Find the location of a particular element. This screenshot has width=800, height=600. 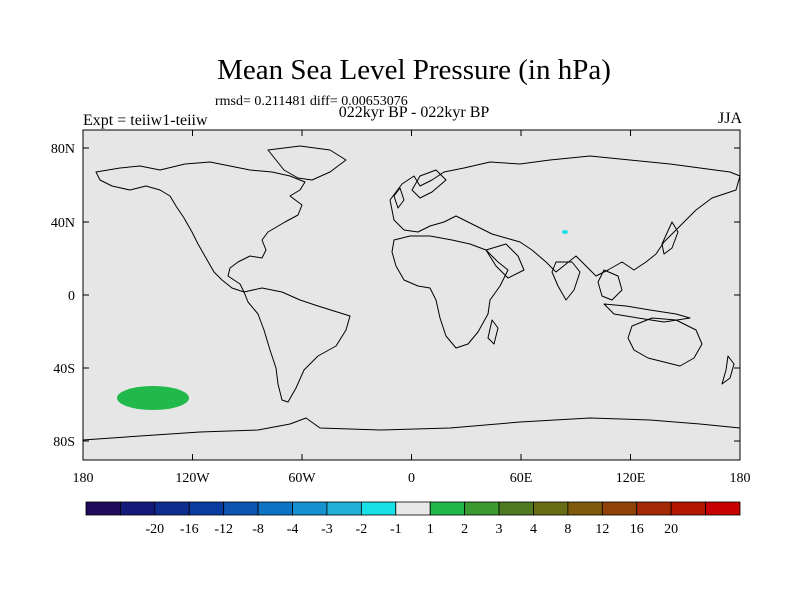

positive-anomaly-region-south-pacific is located at coordinates (153, 398).